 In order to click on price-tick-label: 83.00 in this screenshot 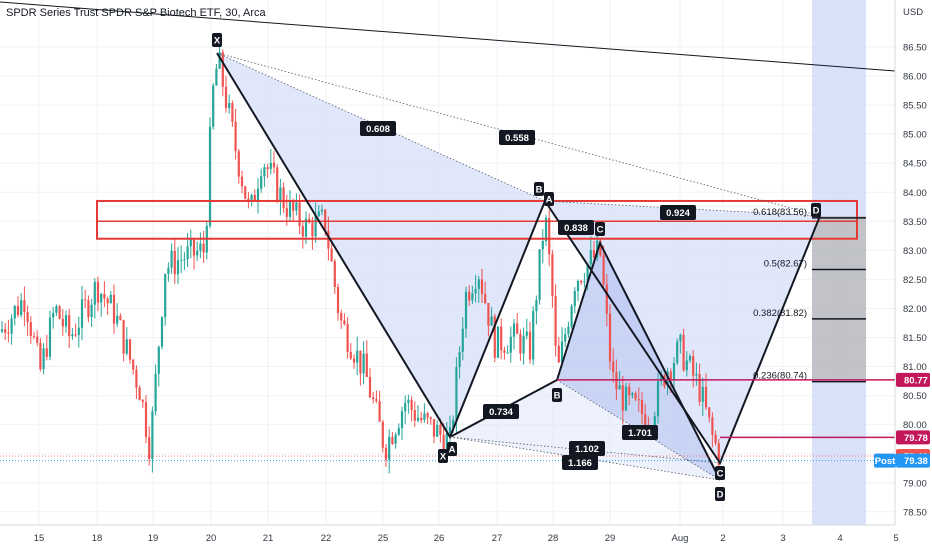, I will do `click(915, 251)`.